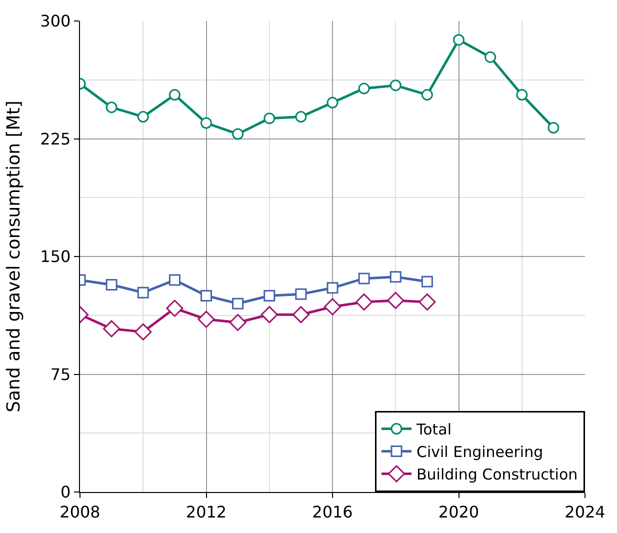 This screenshot has height=533, width=617. Describe the element at coordinates (13, 256) in the screenshot. I see `y-axis-title: Sand and gravel consumption [Mt]` at that location.